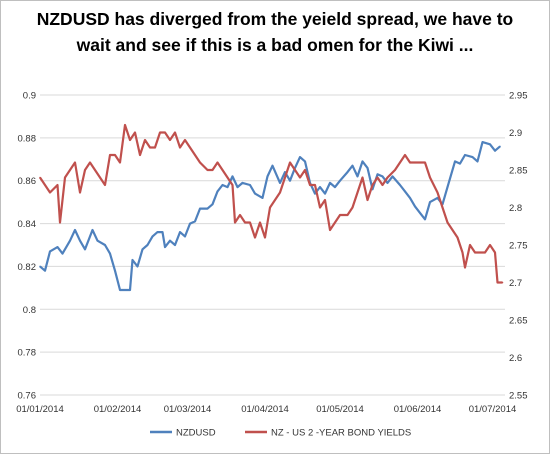  I want to click on right-tick-label: 2.95, so click(518, 96).